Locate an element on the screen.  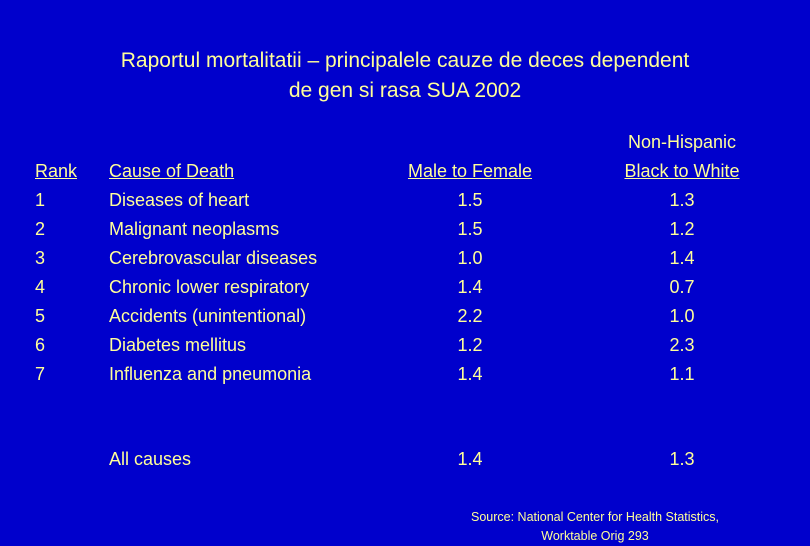
row-cause: Influenza and pneumonia is located at coordinates (210, 374).